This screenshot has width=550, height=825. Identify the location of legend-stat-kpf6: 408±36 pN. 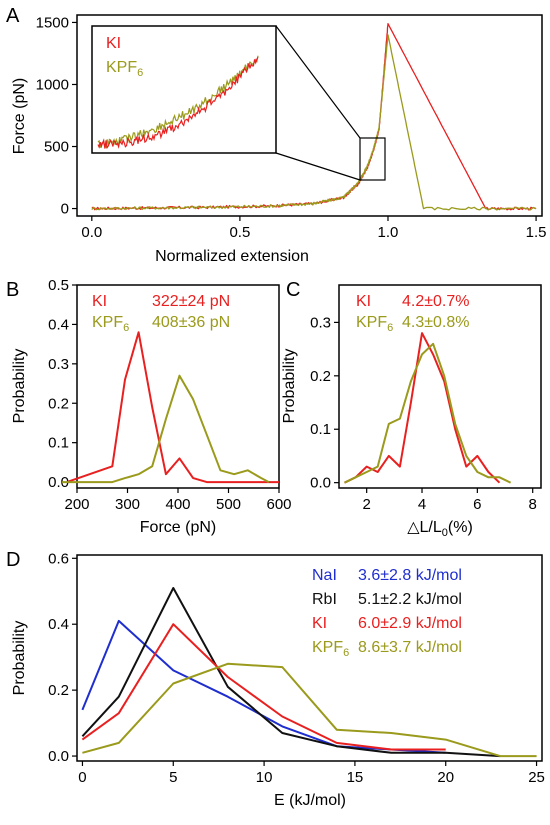
(191, 322).